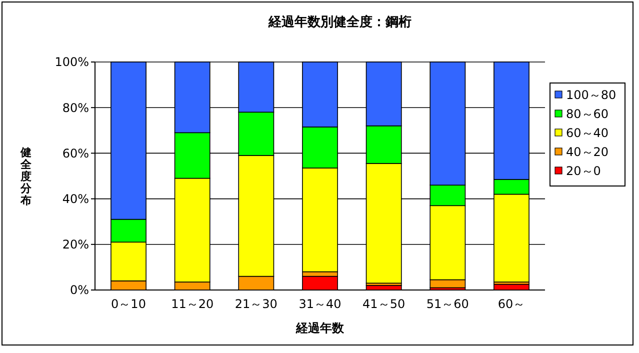 This screenshot has width=639, height=353. Describe the element at coordinates (26, 176) in the screenshot. I see `y-axis-title: 健全度分布` at that location.